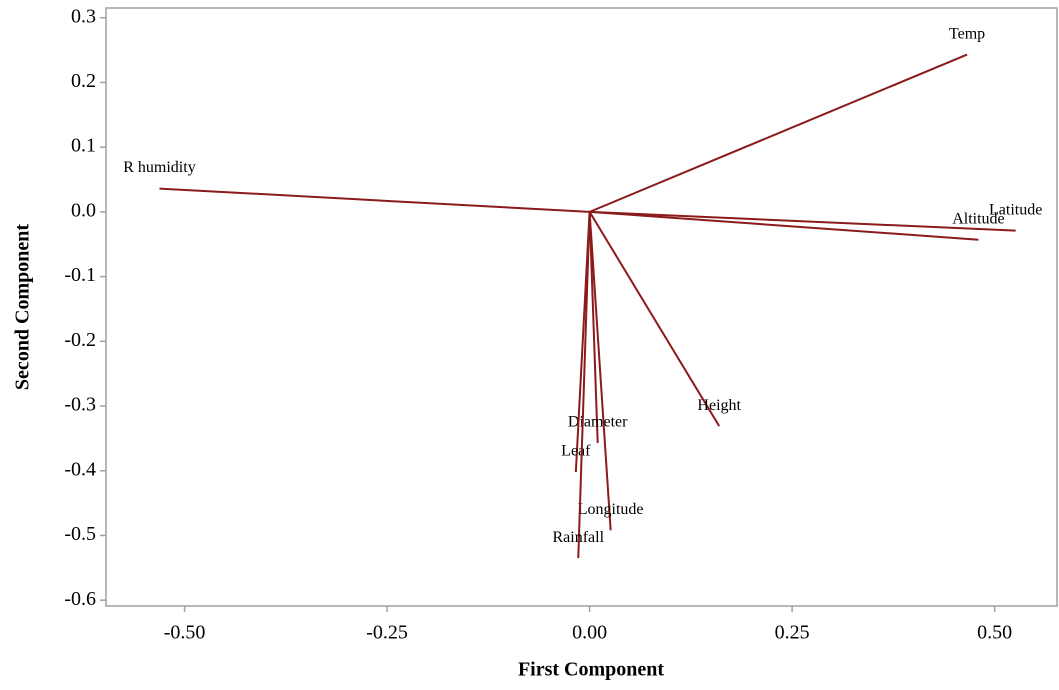 The image size is (1059, 690). What do you see at coordinates (387, 633) in the screenshot?
I see `x-tick-label: -0.25` at bounding box center [387, 633].